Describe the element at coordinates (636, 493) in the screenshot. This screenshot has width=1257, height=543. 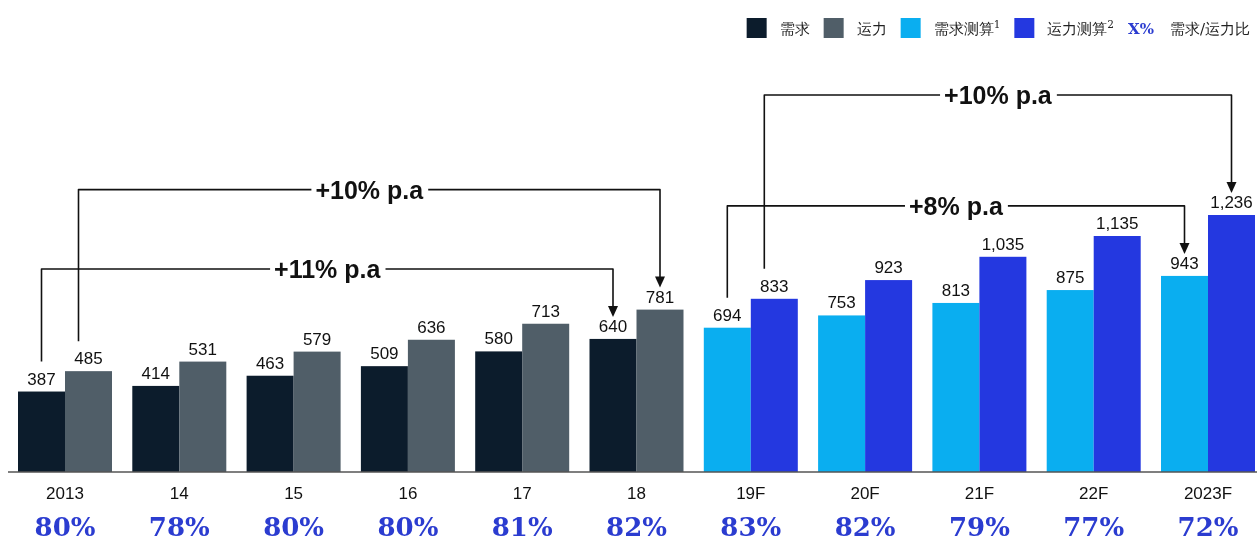
I see `x-tick-label: 18` at that location.